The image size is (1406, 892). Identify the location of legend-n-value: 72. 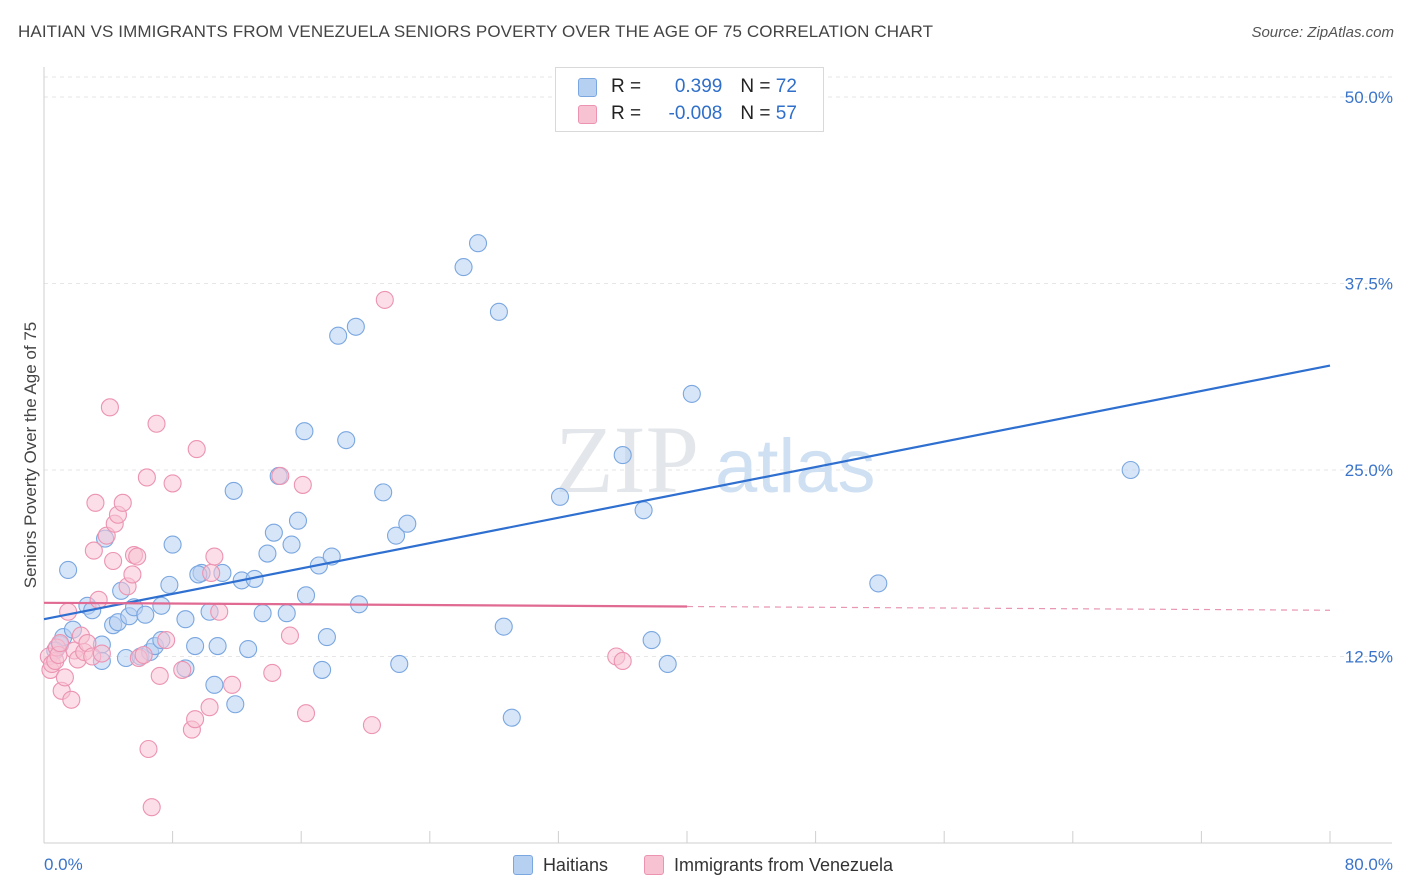
(786, 86).